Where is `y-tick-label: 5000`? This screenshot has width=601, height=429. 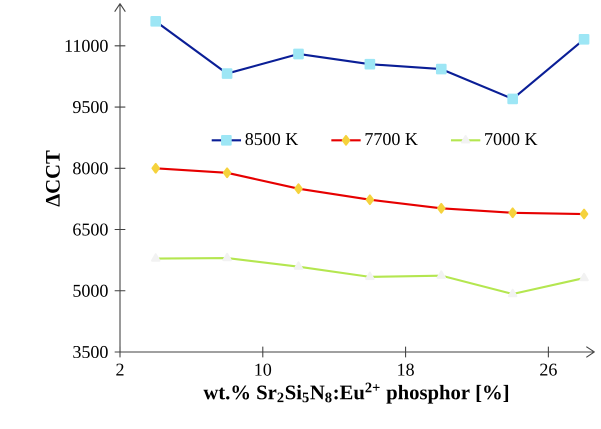 y-tick-label: 5000 is located at coordinates (90, 290).